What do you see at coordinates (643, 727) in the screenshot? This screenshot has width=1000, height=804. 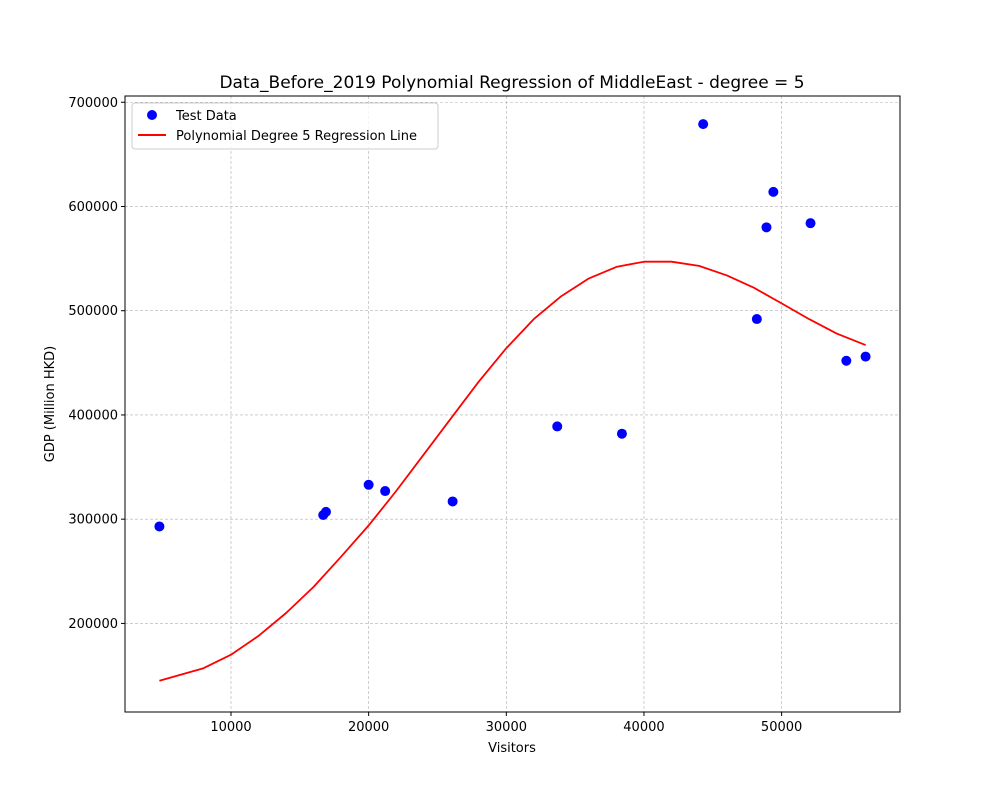 I see `x-tick-label: 40000` at bounding box center [643, 727].